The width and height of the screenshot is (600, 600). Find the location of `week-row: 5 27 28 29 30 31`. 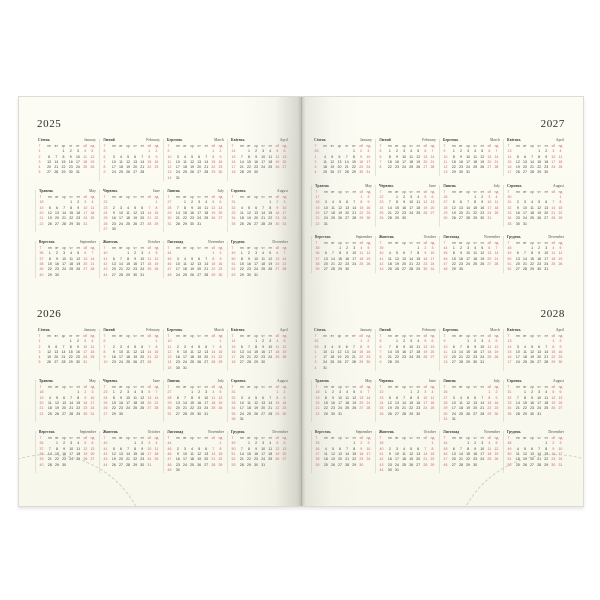

week-row: 5 27 28 29 30 31 is located at coordinates (67, 172).